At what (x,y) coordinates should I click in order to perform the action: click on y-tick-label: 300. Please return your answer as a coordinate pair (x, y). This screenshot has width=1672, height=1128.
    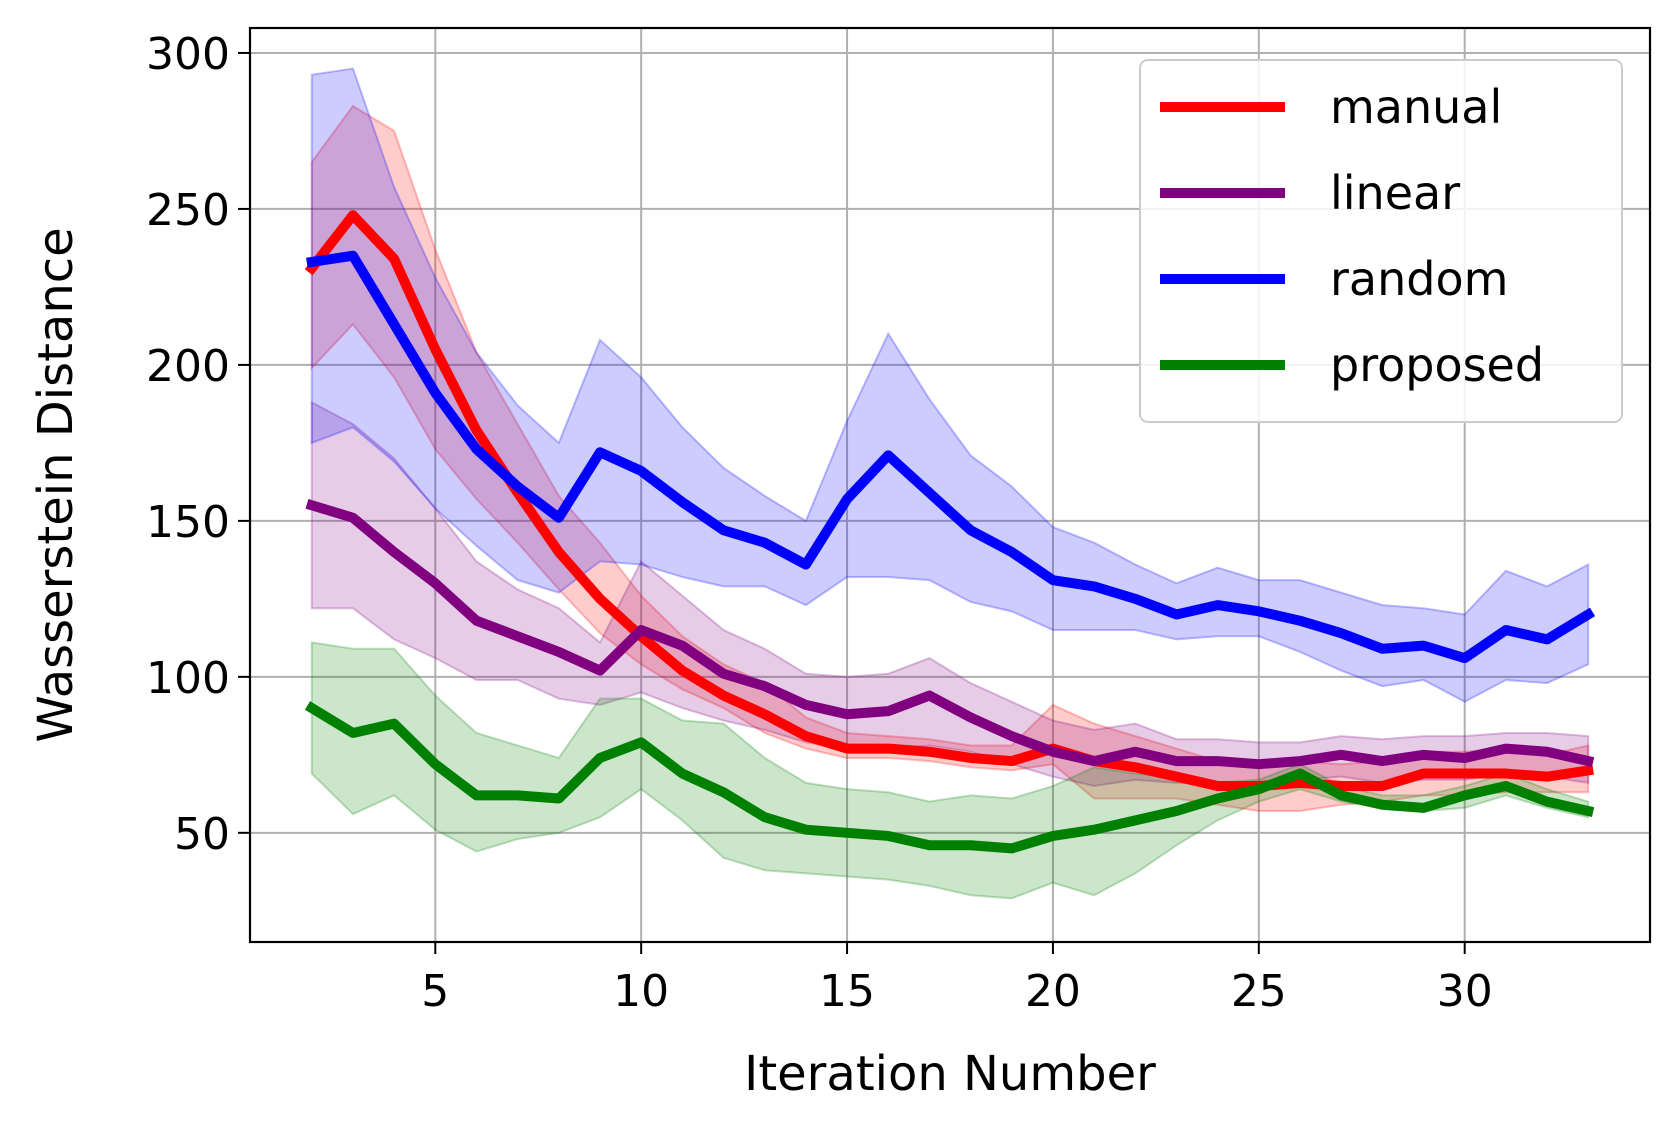
    Looking at the image, I should click on (188, 54).